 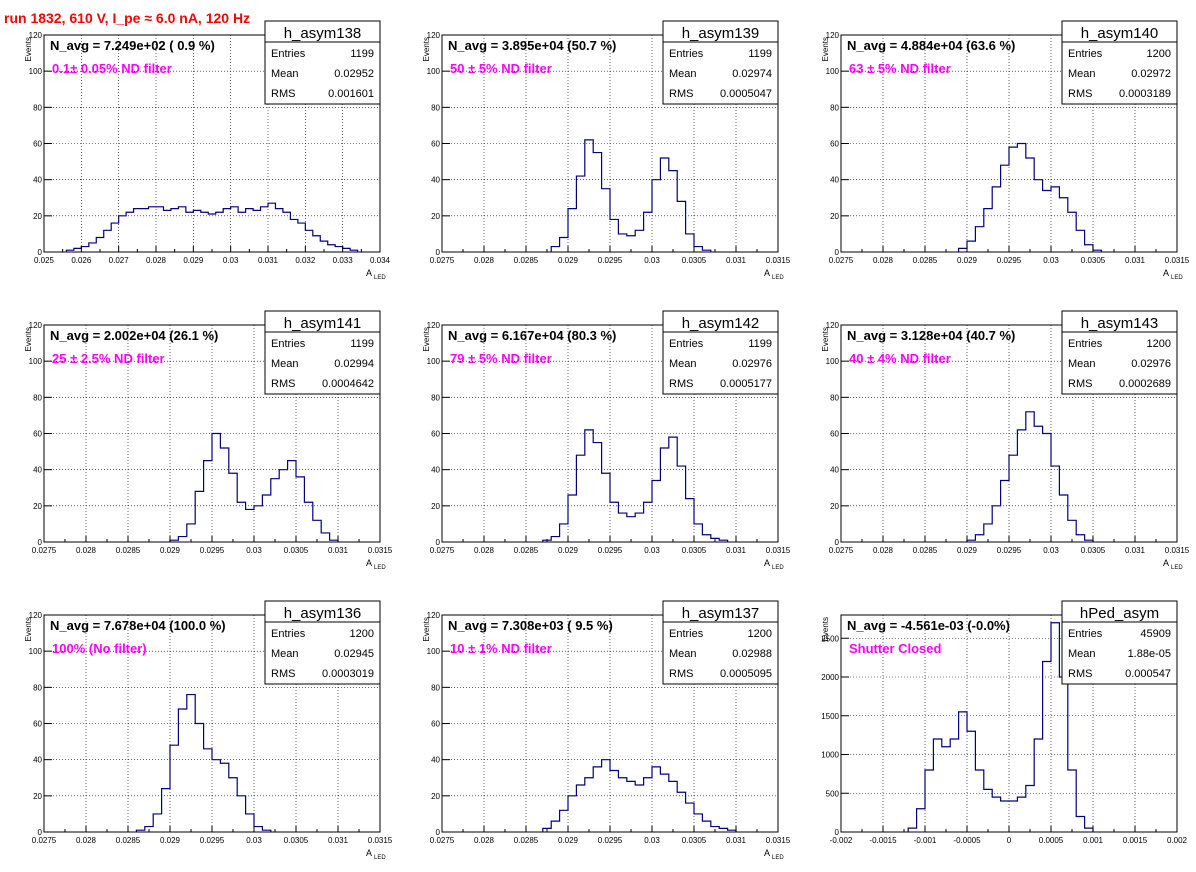 I want to click on y-tick-label: 1500, so click(x=830, y=716).